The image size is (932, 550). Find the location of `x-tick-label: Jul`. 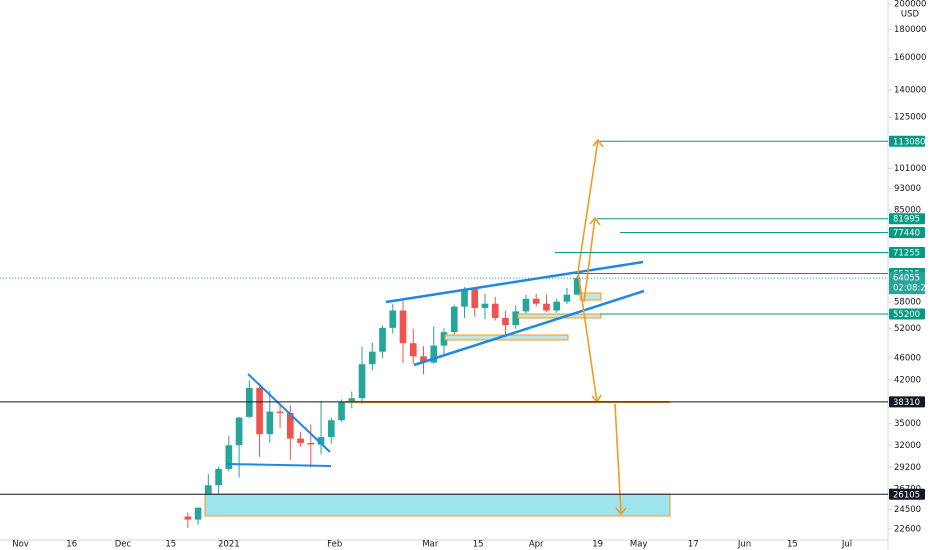

x-tick-label: Jul is located at coordinates (846, 545).